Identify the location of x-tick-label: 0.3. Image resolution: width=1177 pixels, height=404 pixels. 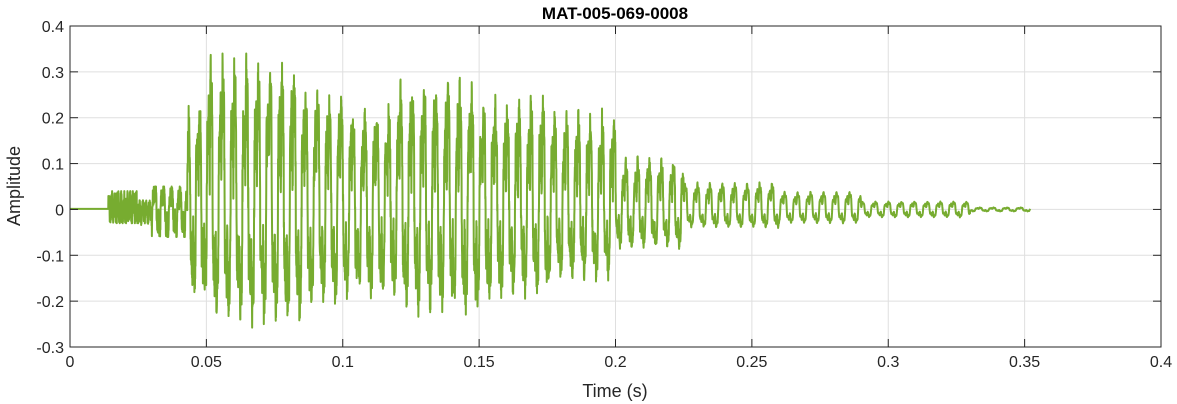
(888, 362).